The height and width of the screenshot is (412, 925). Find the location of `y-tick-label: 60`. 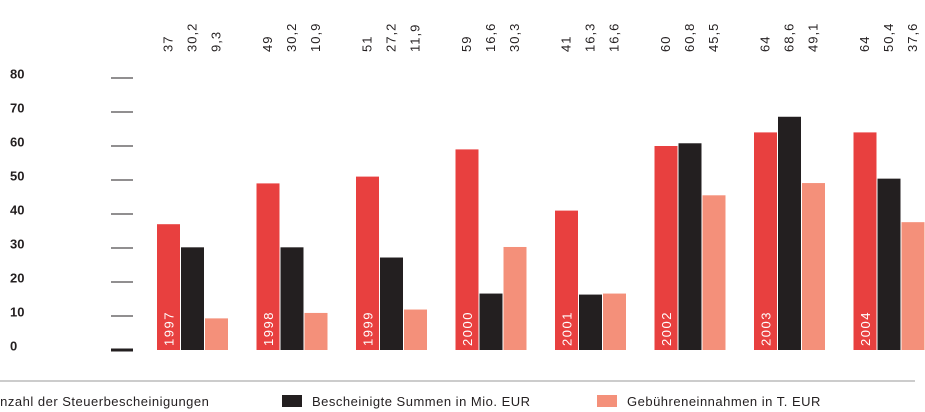

y-tick-label: 60 is located at coordinates (17, 141).